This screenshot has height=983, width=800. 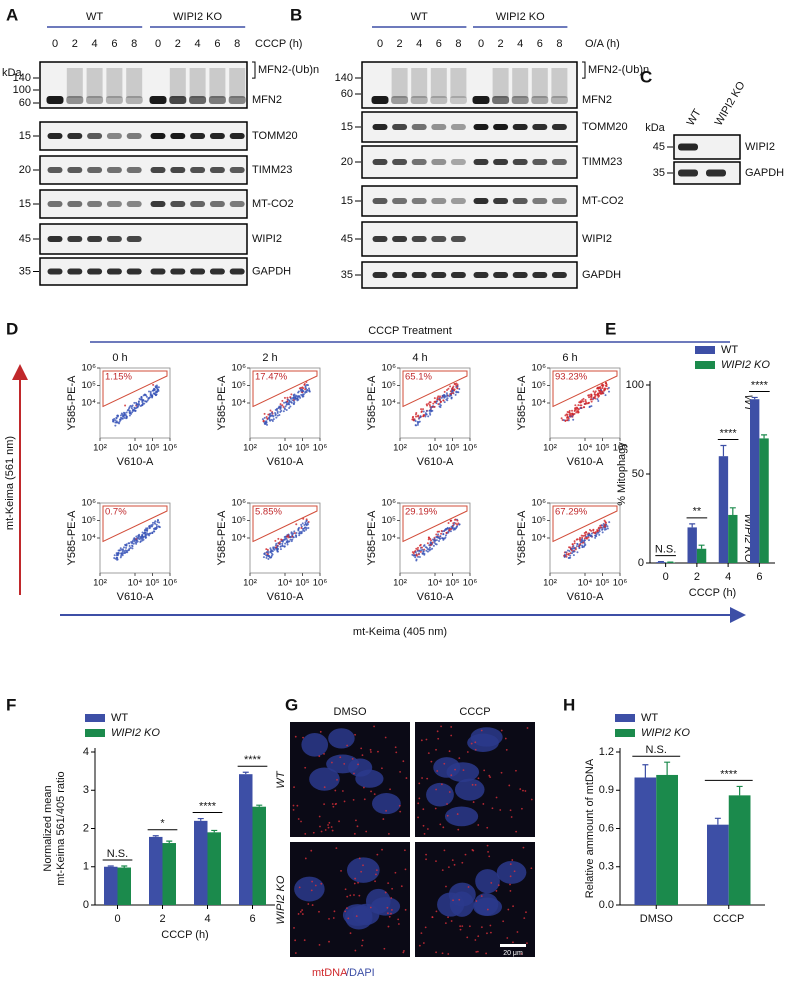 What do you see at coordinates (12, 73) in the screenshot?
I see `kda-label: kDa` at bounding box center [12, 73].